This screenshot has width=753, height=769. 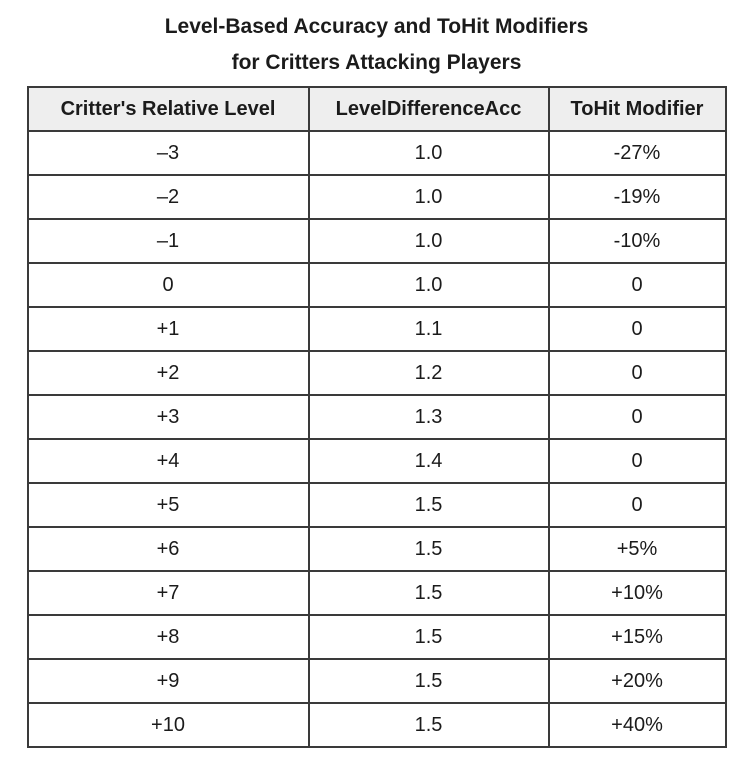 I want to click on table-row: +3 1.3 0, so click(x=376, y=417).